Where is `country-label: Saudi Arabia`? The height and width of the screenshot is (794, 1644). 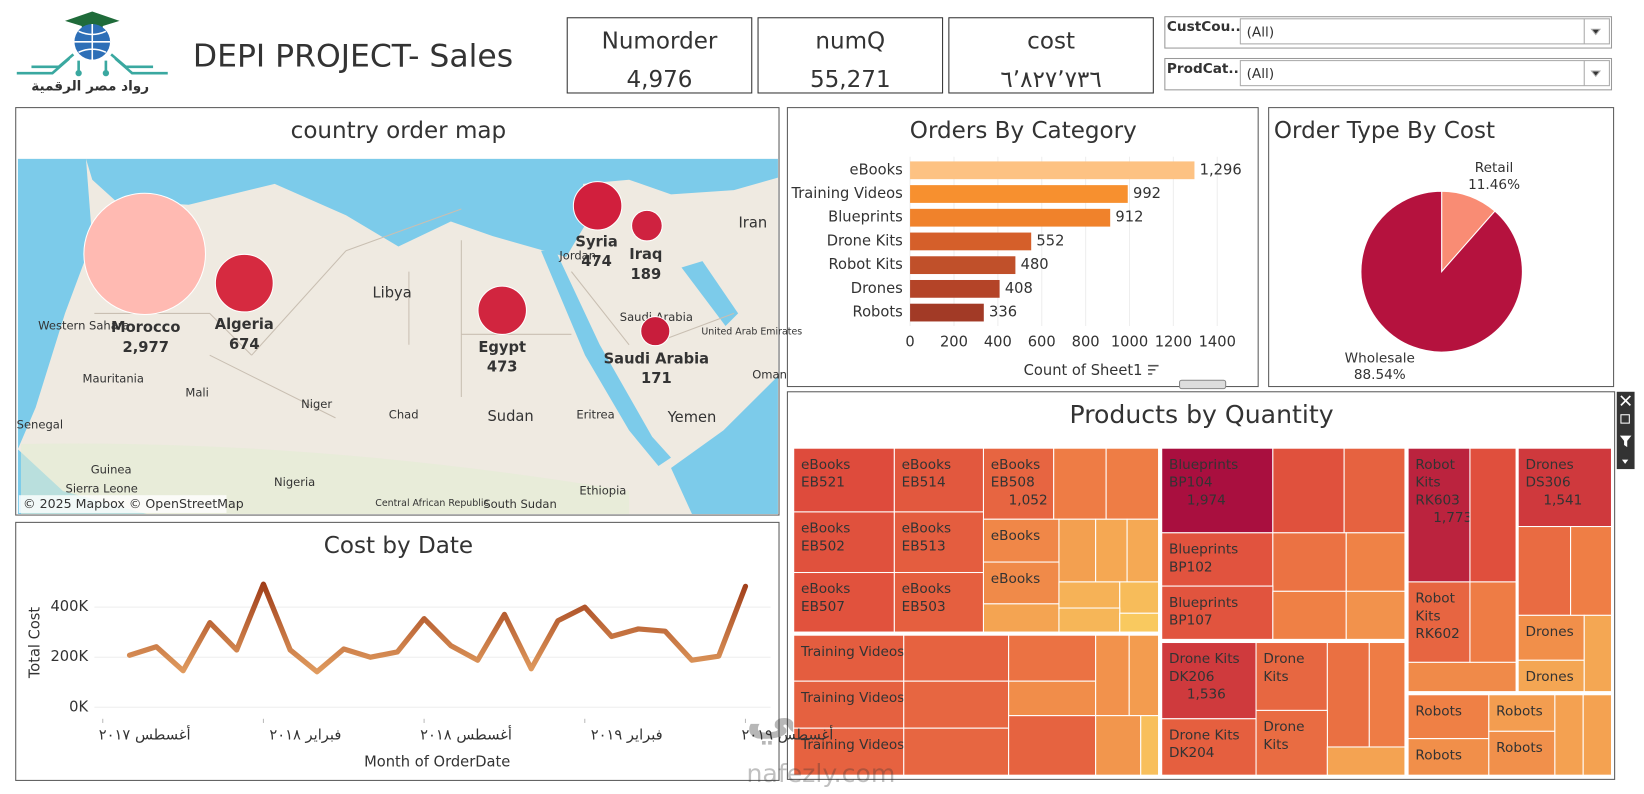 country-label: Saudi Arabia is located at coordinates (656, 358).